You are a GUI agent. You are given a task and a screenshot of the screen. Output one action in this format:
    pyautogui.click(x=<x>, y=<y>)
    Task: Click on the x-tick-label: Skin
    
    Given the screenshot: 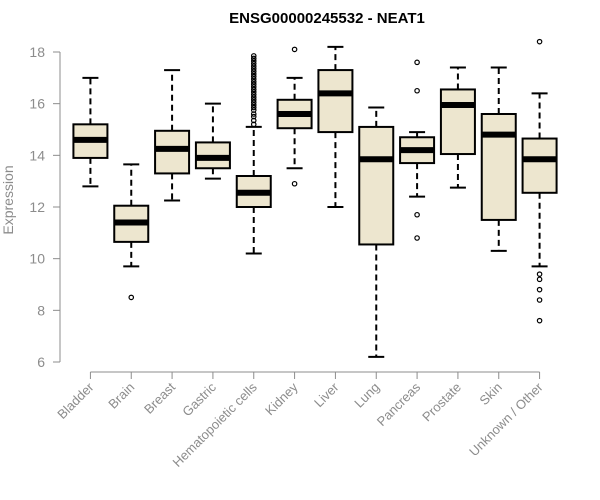 What is the action you would take?
    pyautogui.click(x=490, y=394)
    